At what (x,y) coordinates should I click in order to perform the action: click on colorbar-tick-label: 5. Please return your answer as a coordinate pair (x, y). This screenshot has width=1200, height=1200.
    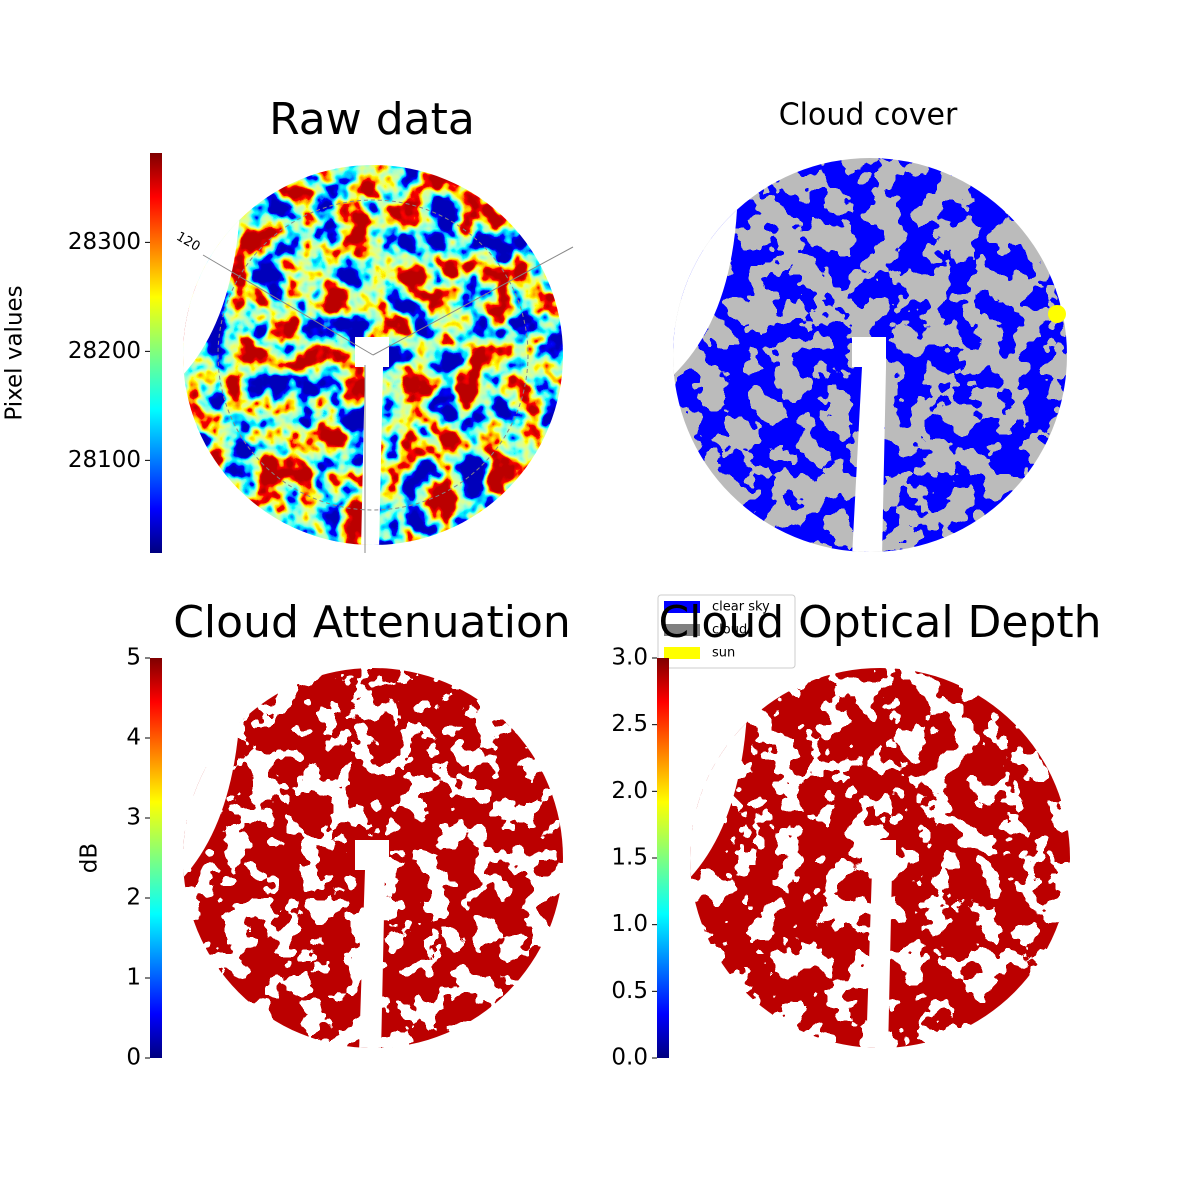
    Looking at the image, I should click on (133, 658).